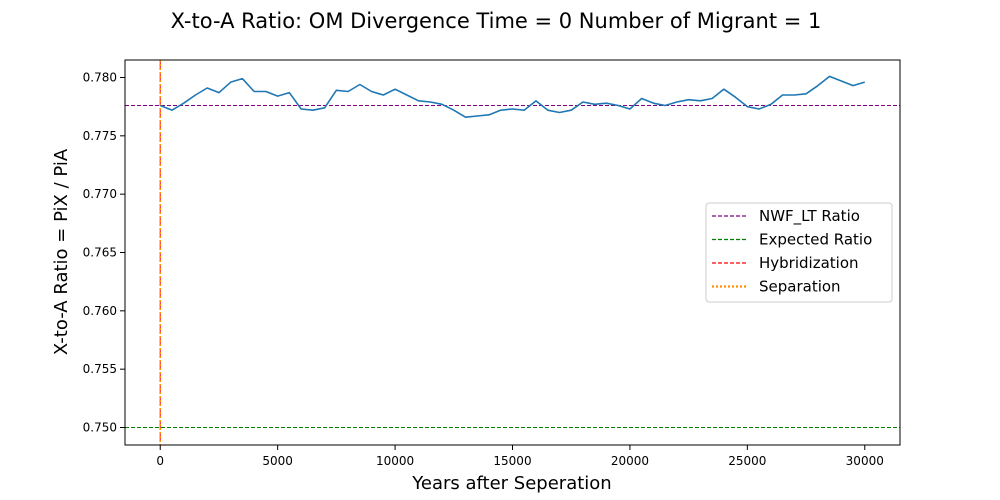  I want to click on y-tick-label: 0.765, so click(100, 253).